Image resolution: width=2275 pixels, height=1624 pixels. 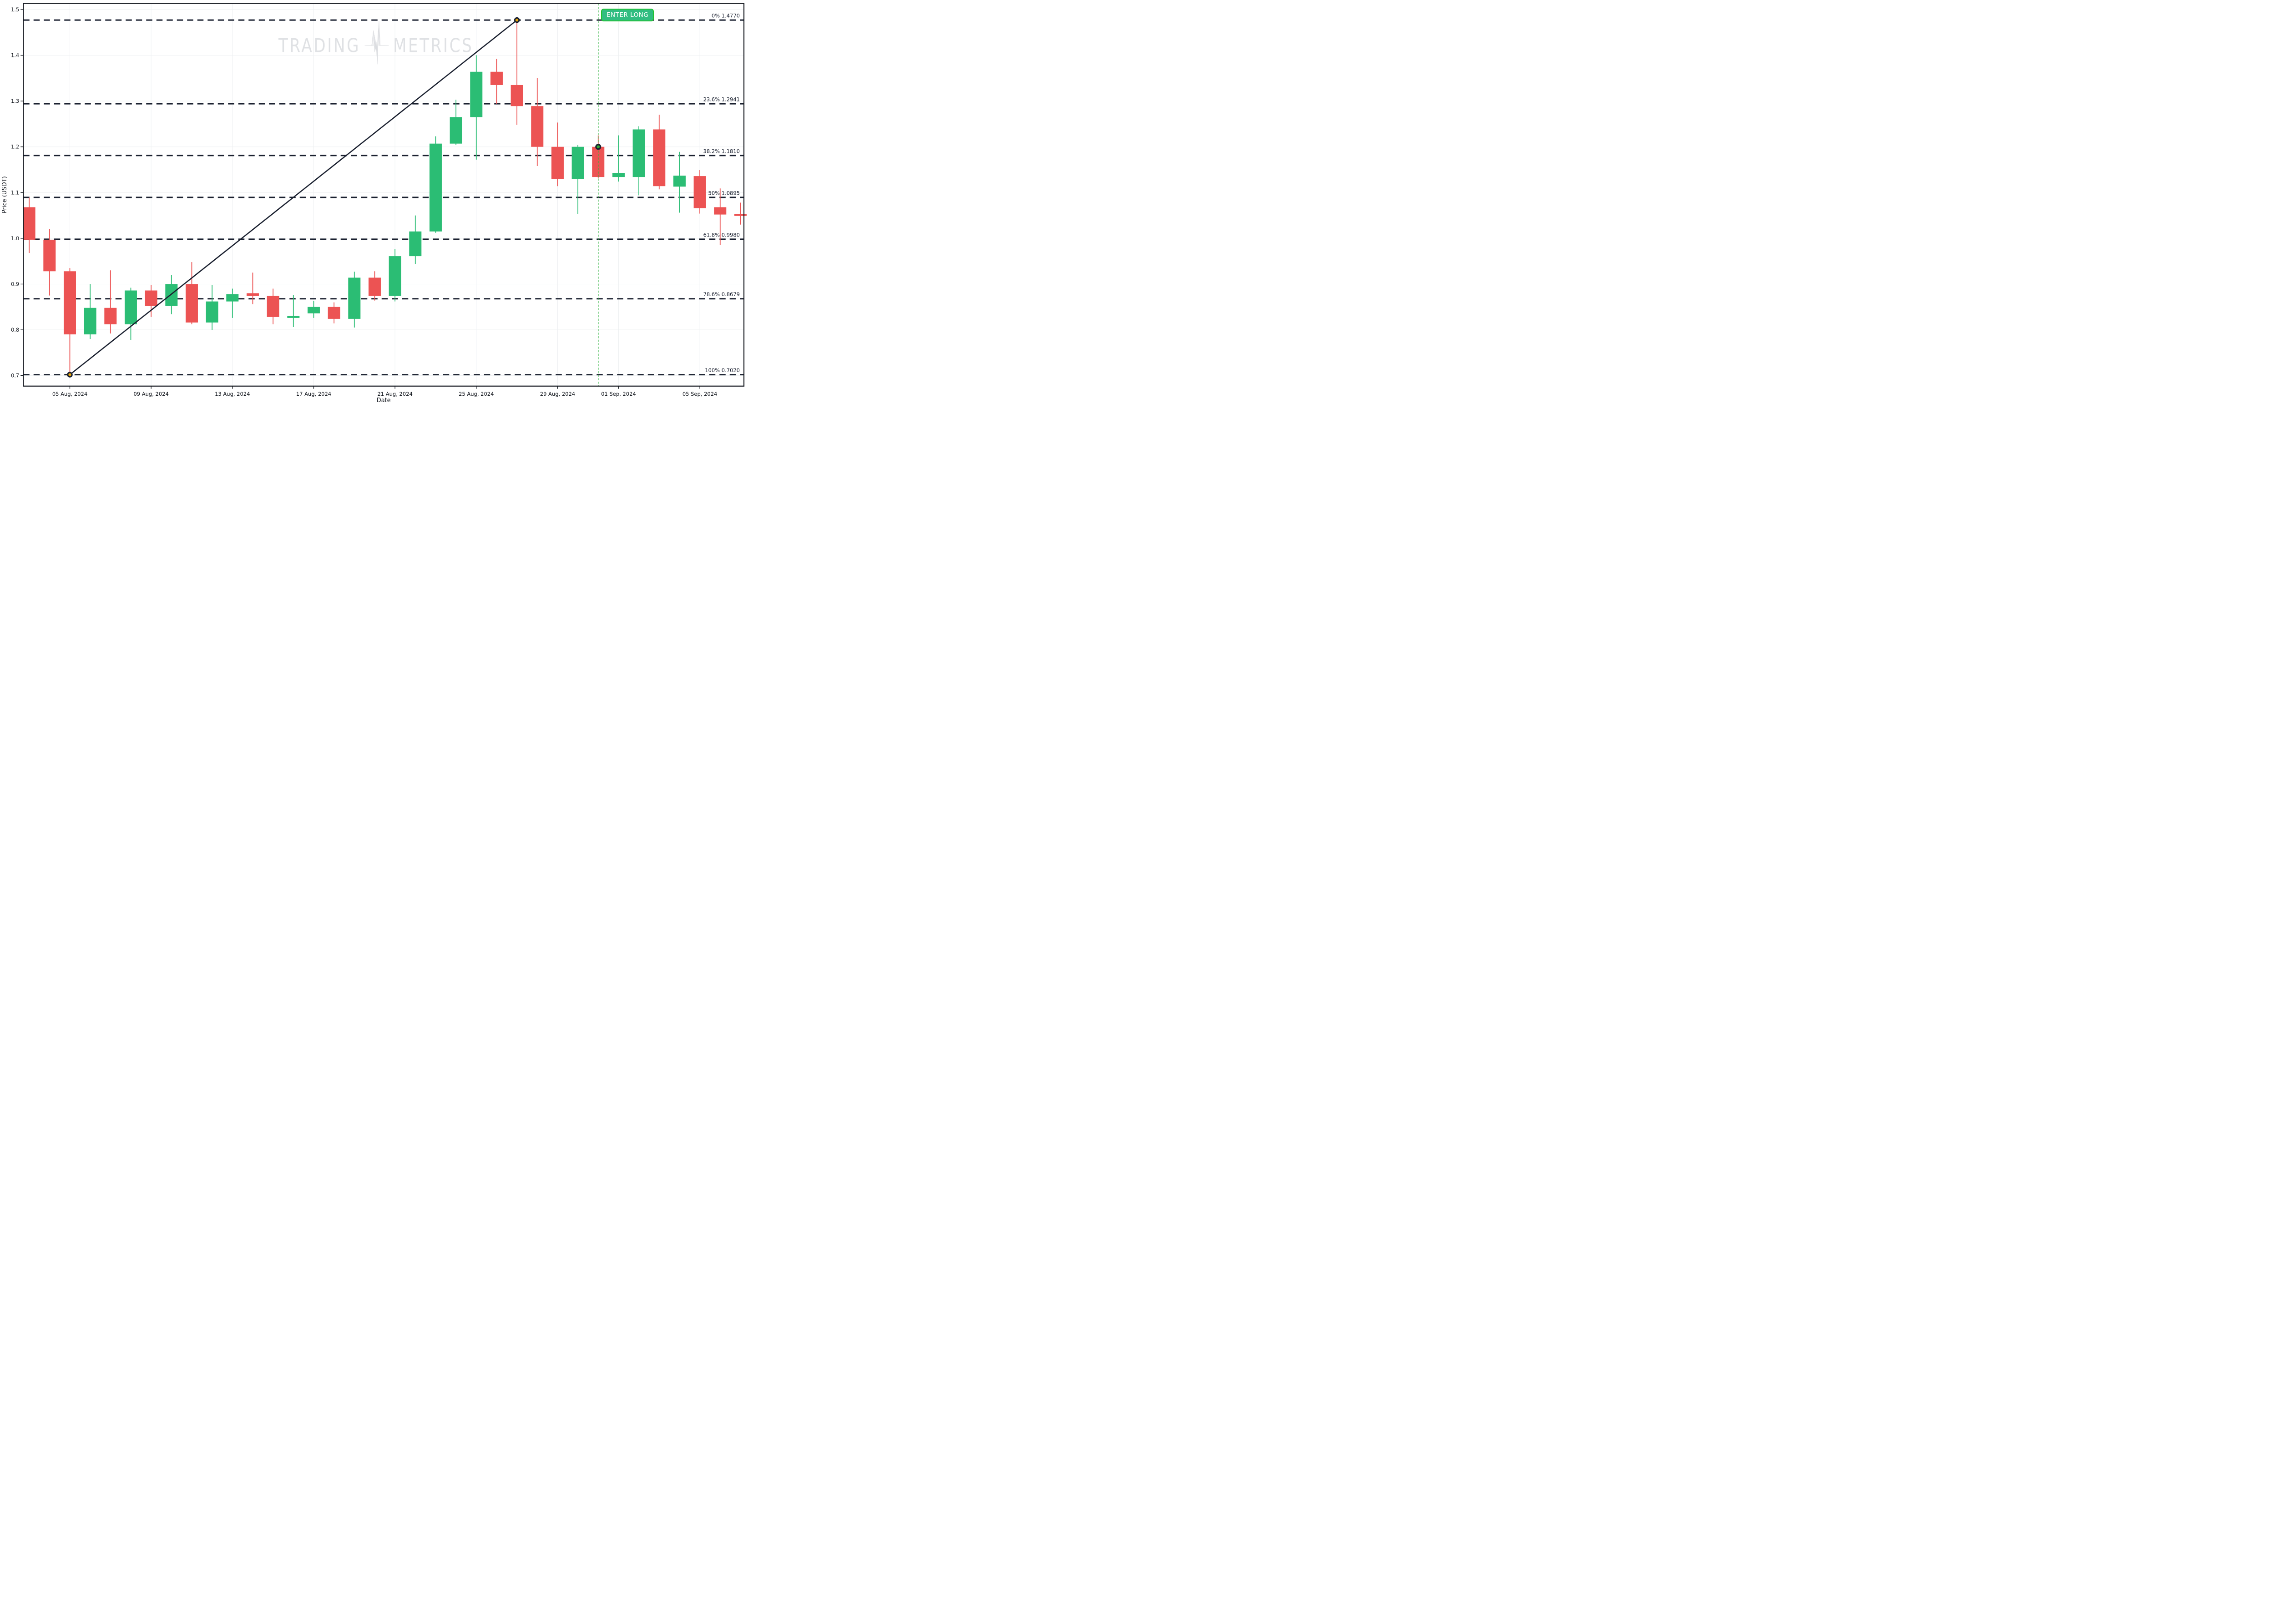 I want to click on fib-level-label: 78.6% 0.8679, so click(x=721, y=294).